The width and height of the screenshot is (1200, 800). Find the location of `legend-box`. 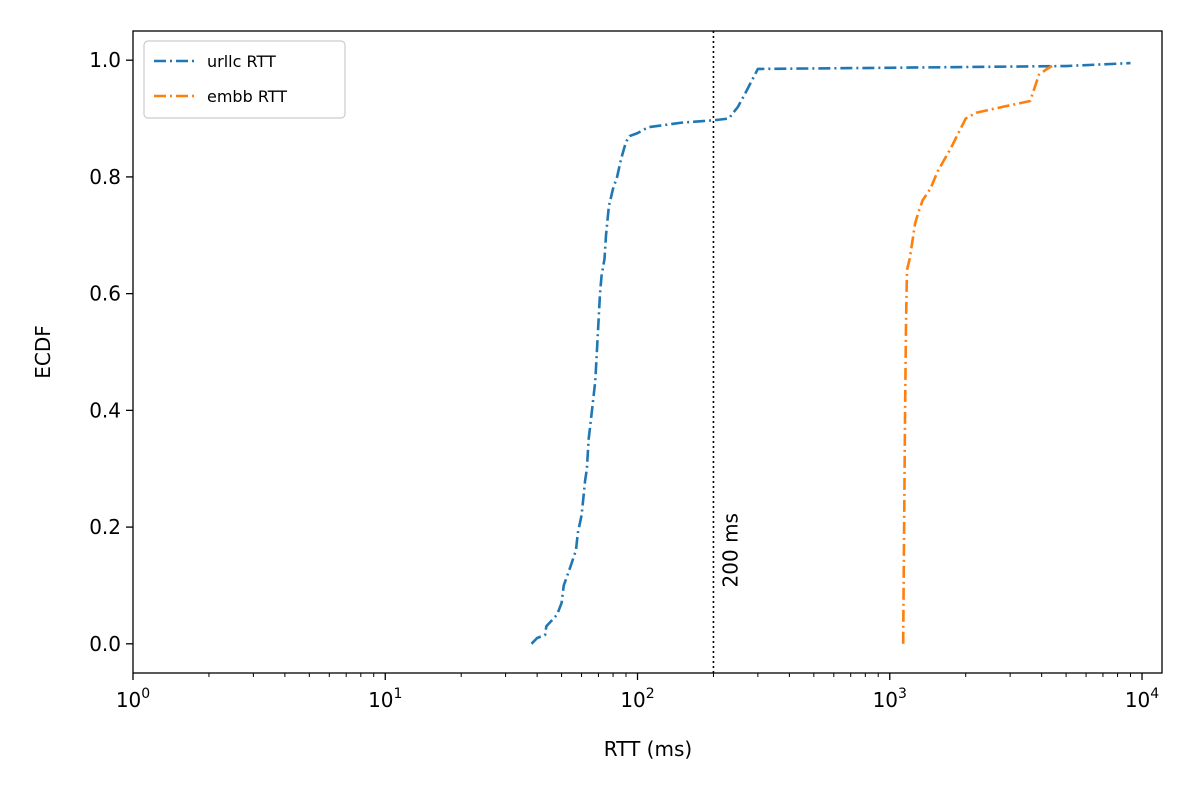

legend-box is located at coordinates (244, 79).